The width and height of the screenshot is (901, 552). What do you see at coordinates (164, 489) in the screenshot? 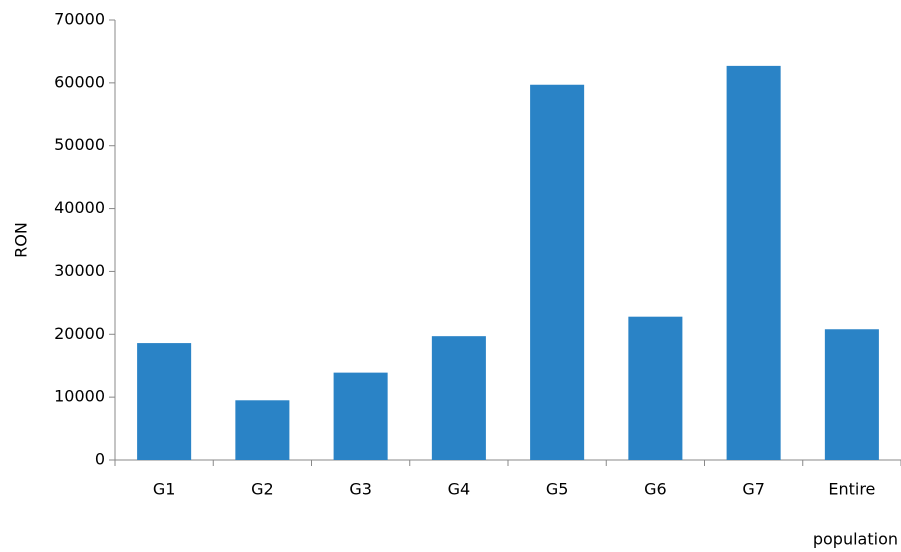
I see `x-tick-label: G1` at bounding box center [164, 489].